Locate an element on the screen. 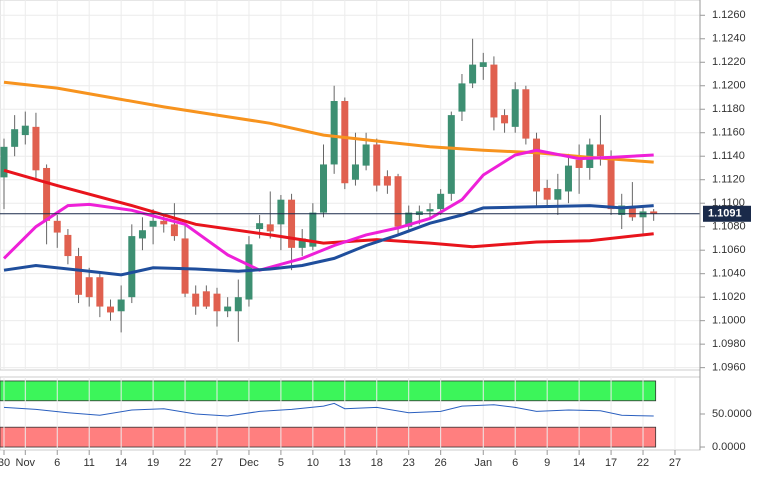 Image resolution: width=760 pixels, height=478 pixels. y-tick-label: 1.1260 is located at coordinates (729, 15).